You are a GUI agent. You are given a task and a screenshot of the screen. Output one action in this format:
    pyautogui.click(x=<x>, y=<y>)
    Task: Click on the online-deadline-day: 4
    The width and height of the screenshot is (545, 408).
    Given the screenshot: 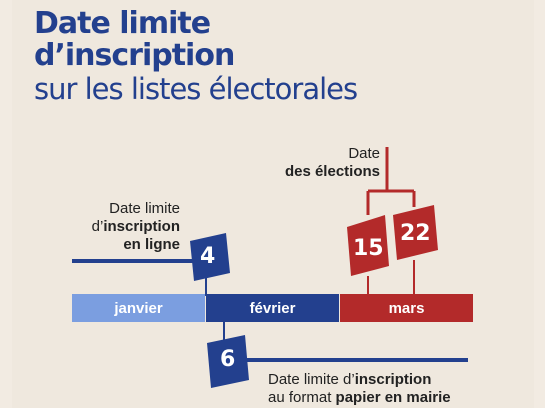 What is the action you would take?
    pyautogui.click(x=208, y=256)
    